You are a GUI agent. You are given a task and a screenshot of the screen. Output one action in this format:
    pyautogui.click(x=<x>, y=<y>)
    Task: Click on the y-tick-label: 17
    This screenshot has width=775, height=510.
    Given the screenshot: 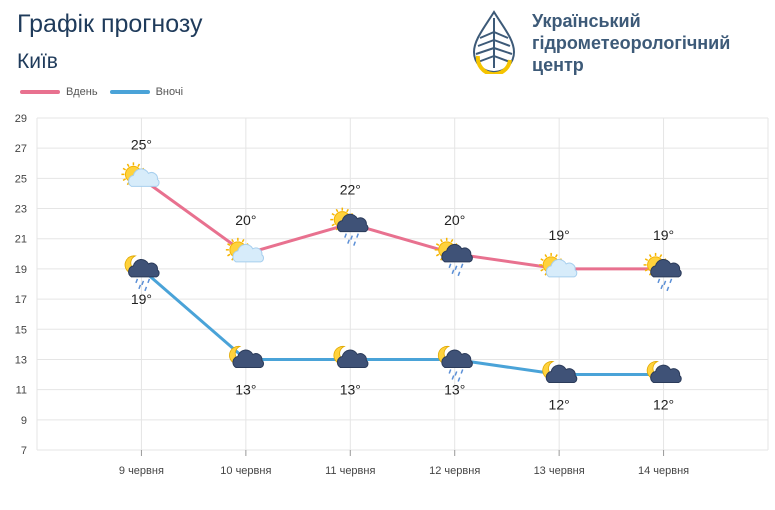 What is the action you would take?
    pyautogui.click(x=21, y=300)
    